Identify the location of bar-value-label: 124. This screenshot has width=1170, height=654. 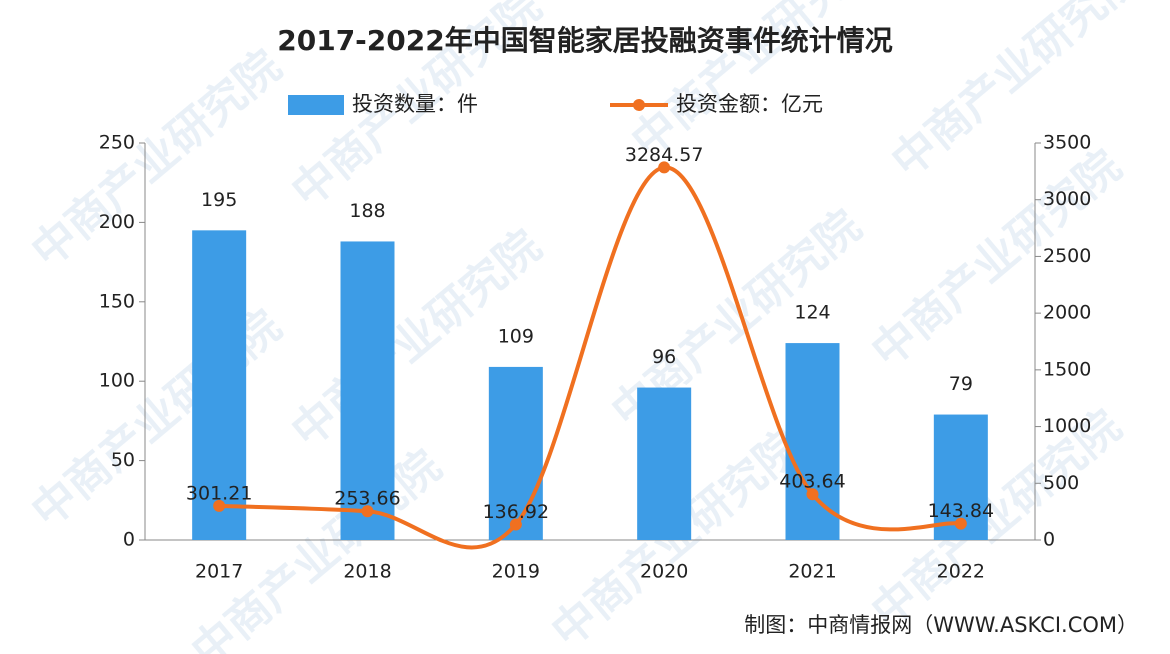
(812, 313).